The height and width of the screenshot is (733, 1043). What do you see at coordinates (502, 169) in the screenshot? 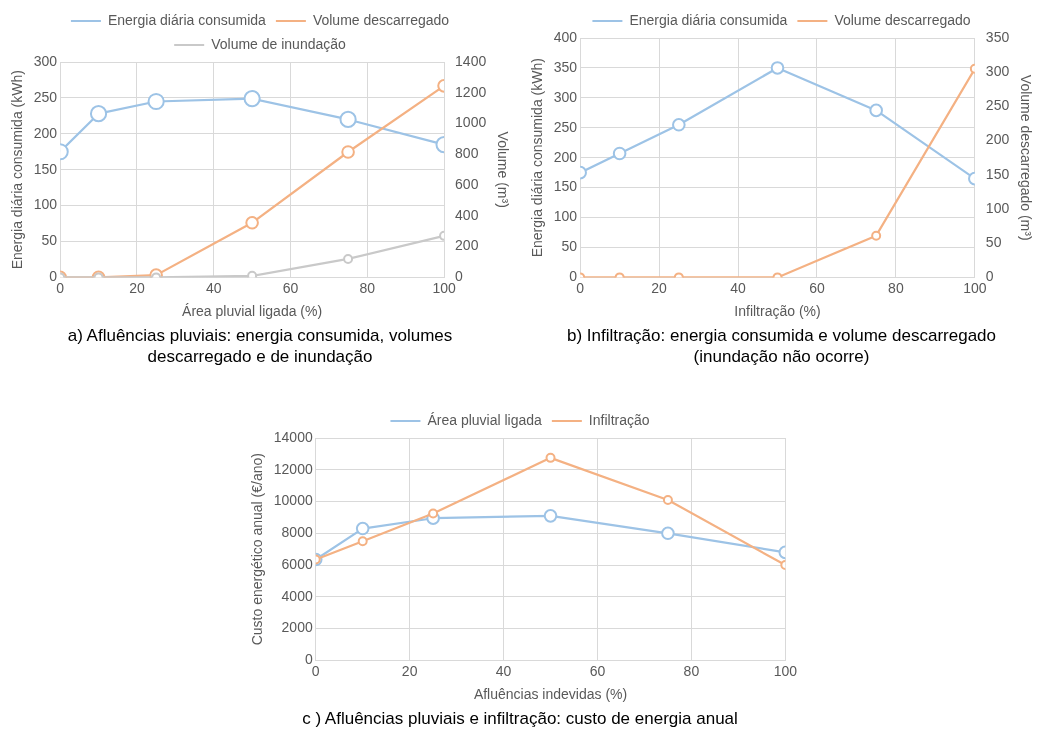
I see `y2-axis-title: Volume (m³)` at bounding box center [502, 169].